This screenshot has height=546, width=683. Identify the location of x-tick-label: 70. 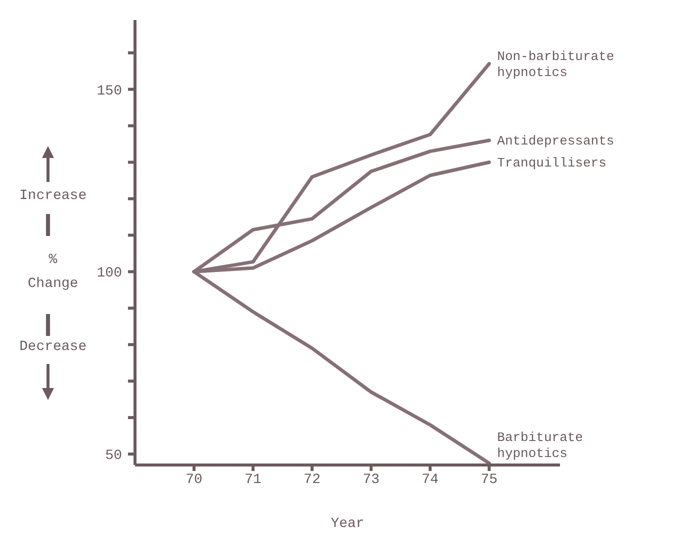
(194, 480).